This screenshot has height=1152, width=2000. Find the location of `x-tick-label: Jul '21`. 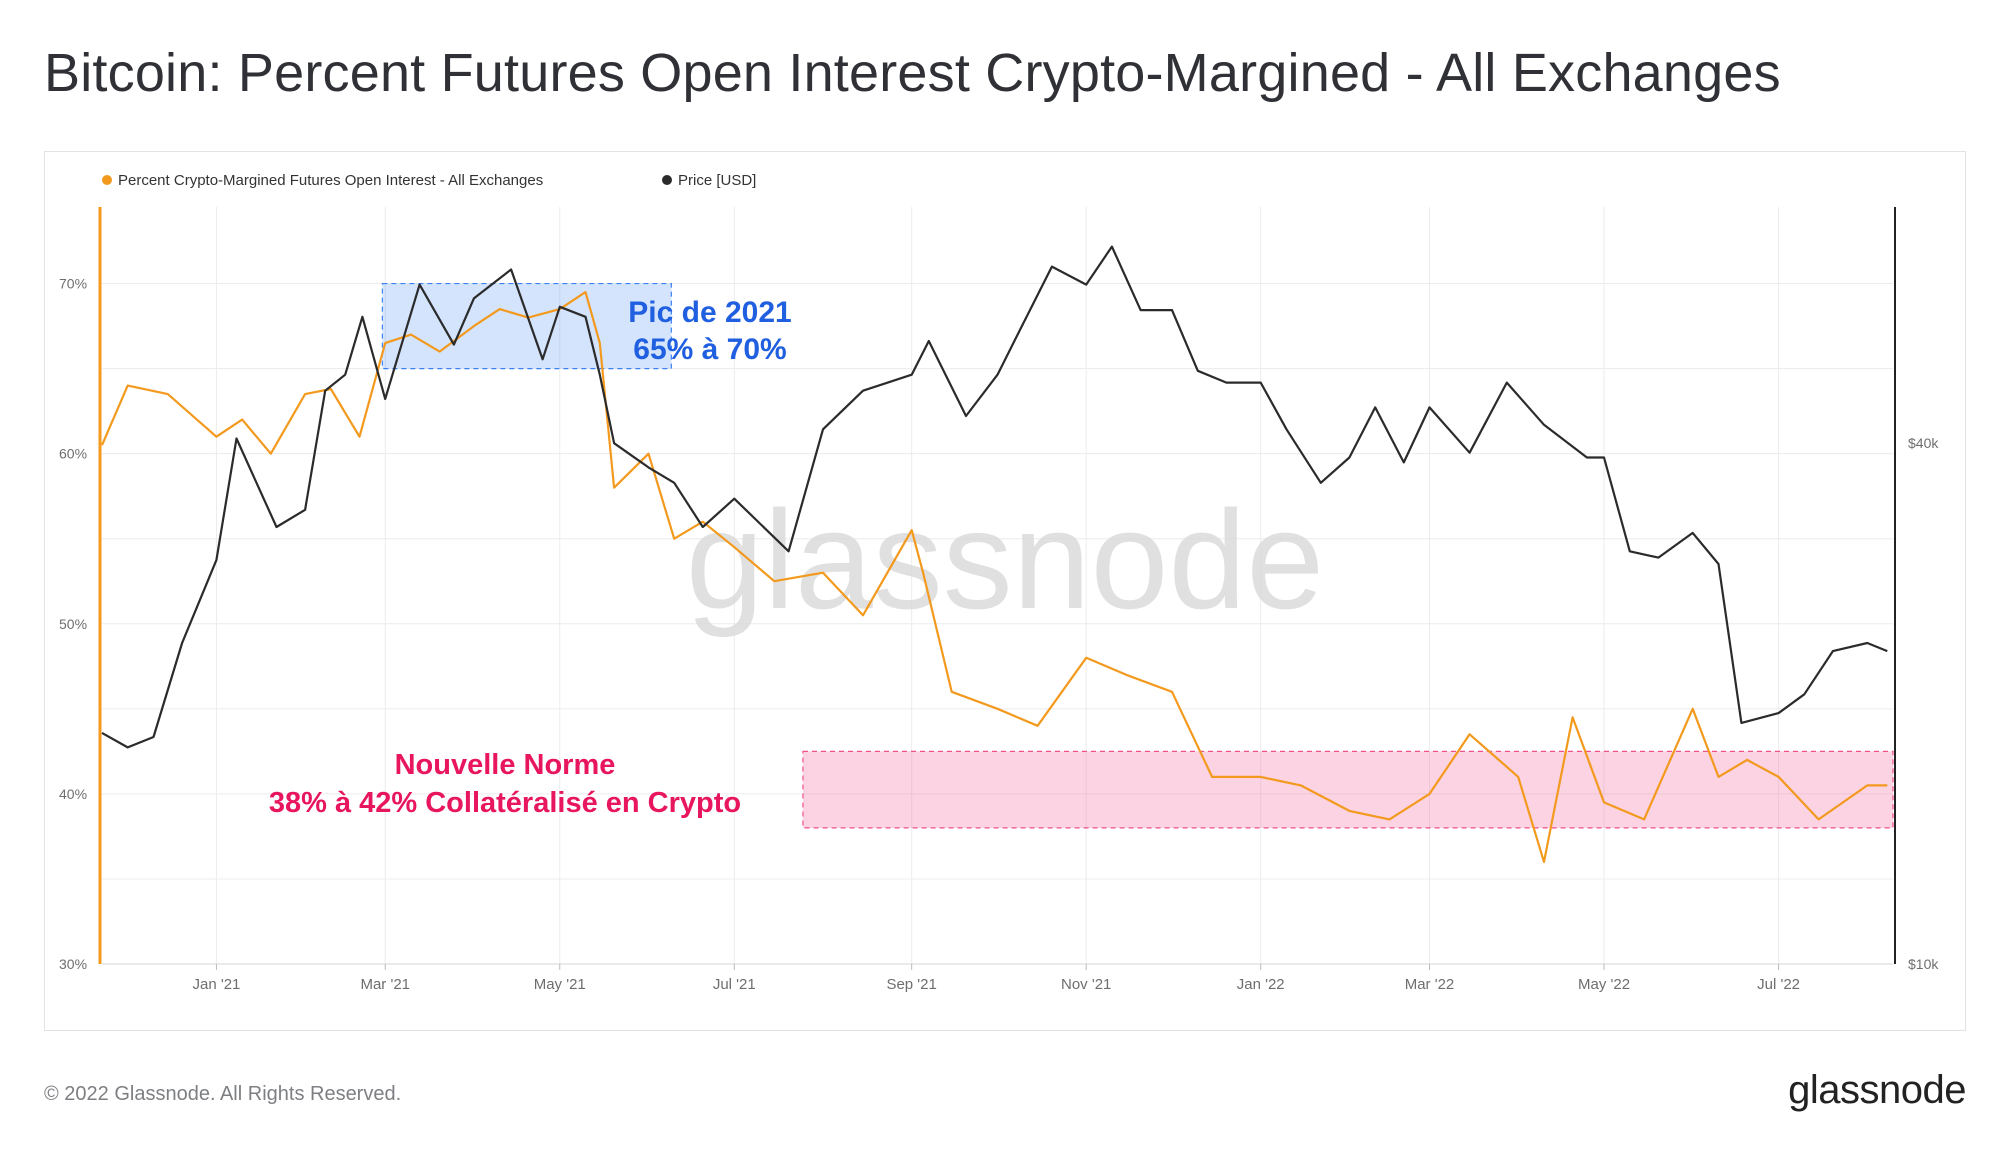

x-tick-label: Jul '21 is located at coordinates (734, 984).